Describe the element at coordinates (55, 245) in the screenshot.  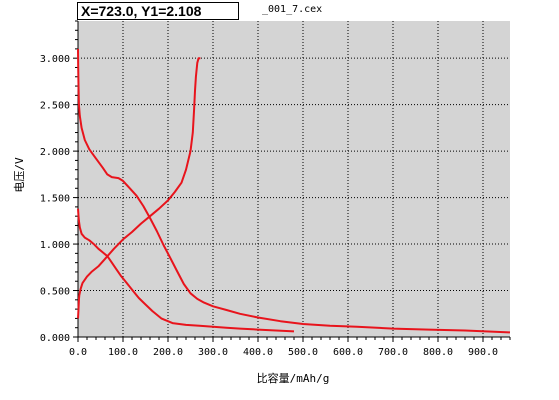
I see `y-tick-label: 1.000` at that location.